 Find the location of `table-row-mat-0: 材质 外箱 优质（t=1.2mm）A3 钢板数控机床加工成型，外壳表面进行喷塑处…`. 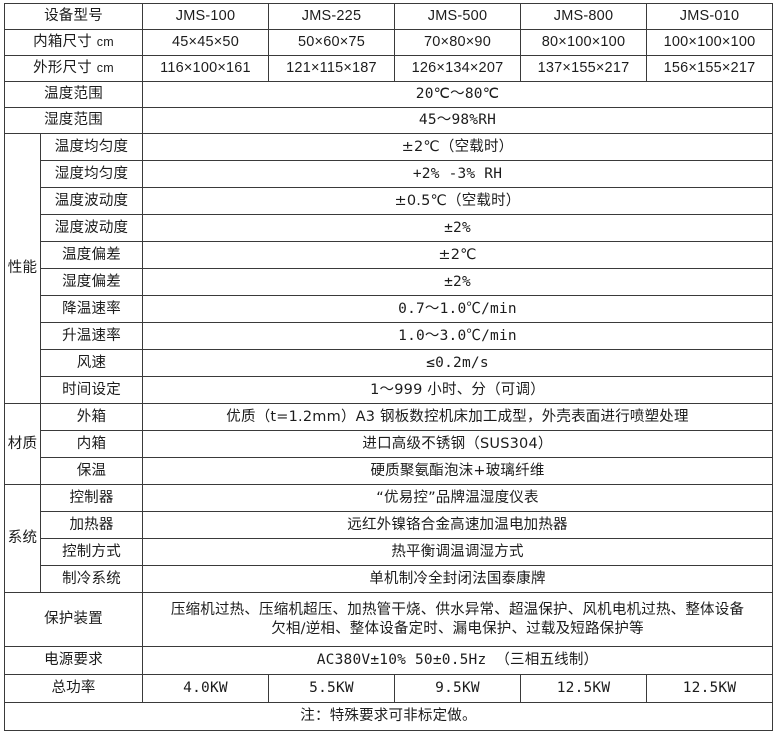

table-row-mat-0: 材质 外箱 优质（t=1.2mm）A3 钢板数控机床加工成型，外壳表面进行喷塑处… is located at coordinates (388, 444).